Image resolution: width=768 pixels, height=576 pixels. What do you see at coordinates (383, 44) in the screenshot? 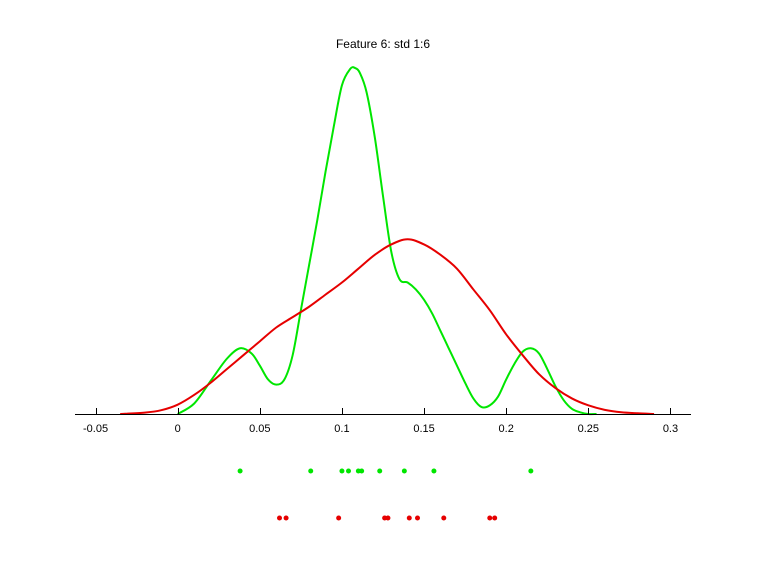
I see `chart-title: Feature 6: std 1:6` at bounding box center [383, 44].